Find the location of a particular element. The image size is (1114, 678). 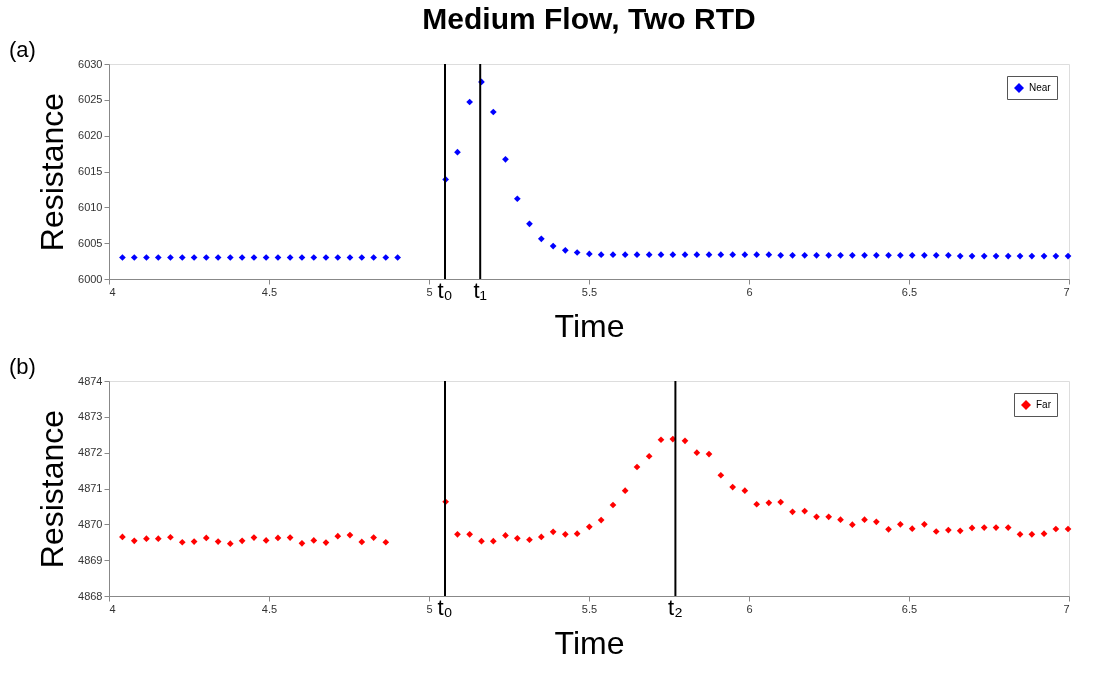

text: (a) is located at coordinates (22, 49).